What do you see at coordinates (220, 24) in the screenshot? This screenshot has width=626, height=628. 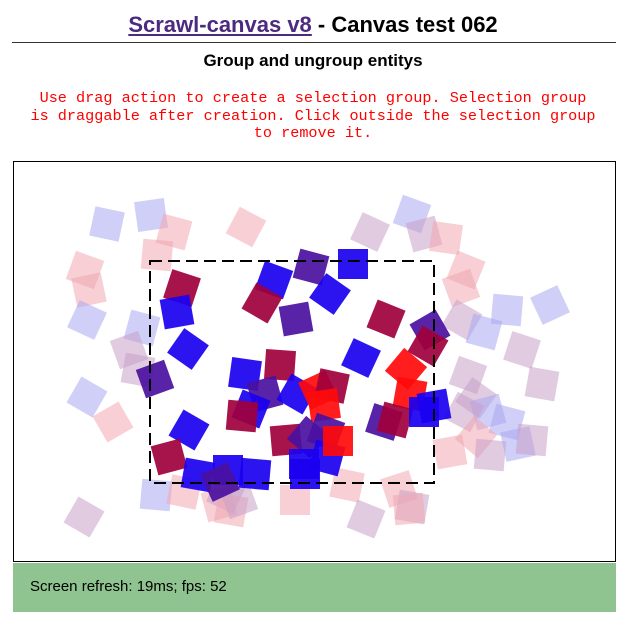 I see `scrawl-canvas-link: Scrawl-canvas v8` at bounding box center [220, 24].